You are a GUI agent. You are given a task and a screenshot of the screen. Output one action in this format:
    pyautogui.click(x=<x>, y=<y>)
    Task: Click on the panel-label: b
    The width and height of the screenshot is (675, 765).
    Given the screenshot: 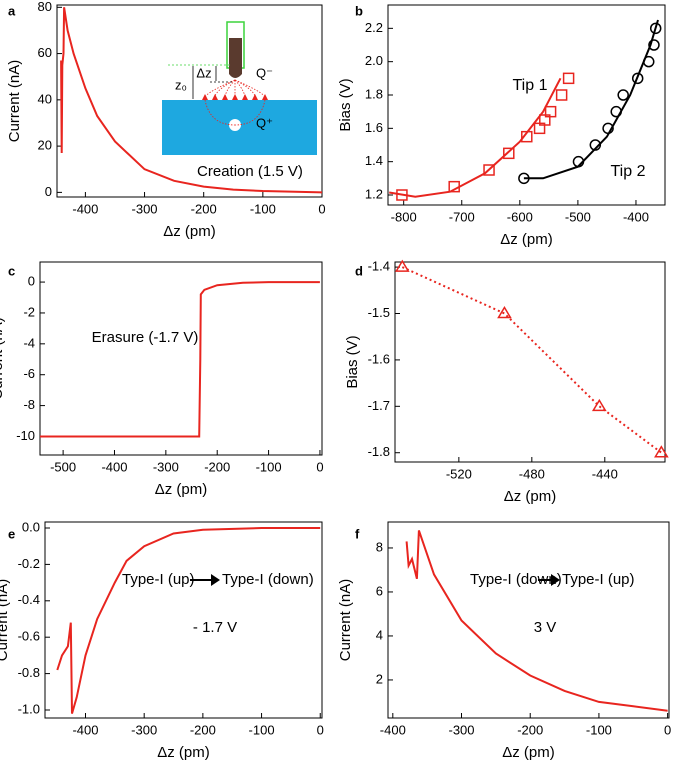 What is the action you would take?
    pyautogui.click(x=359, y=10)
    